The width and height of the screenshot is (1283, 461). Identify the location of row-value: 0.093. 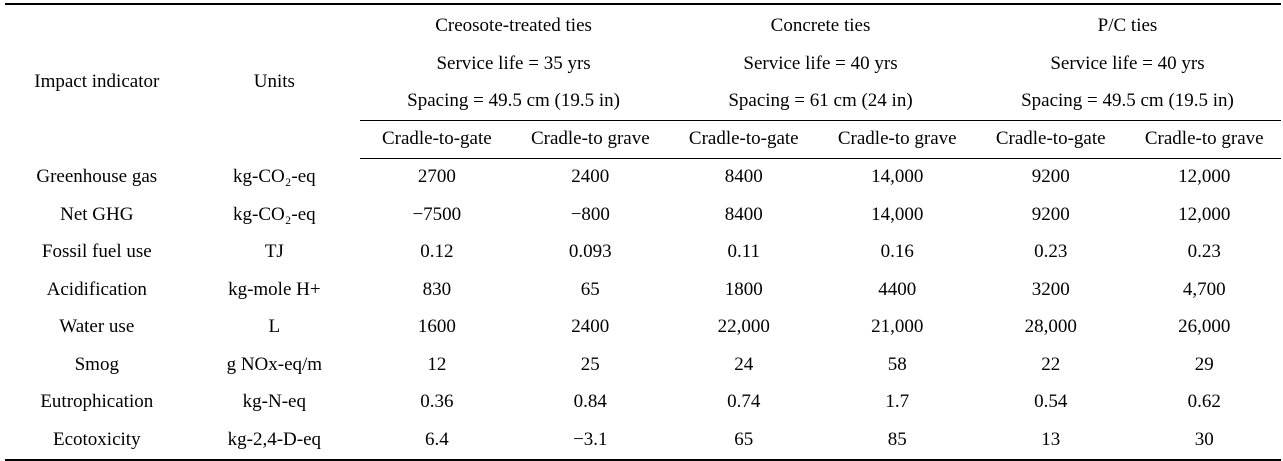
(590, 252).